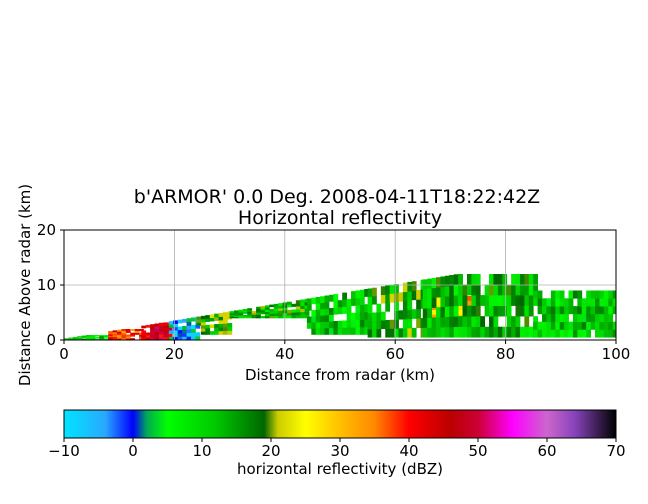 The image size is (648, 504). I want to click on y-tick-label: 20, so click(46, 230).